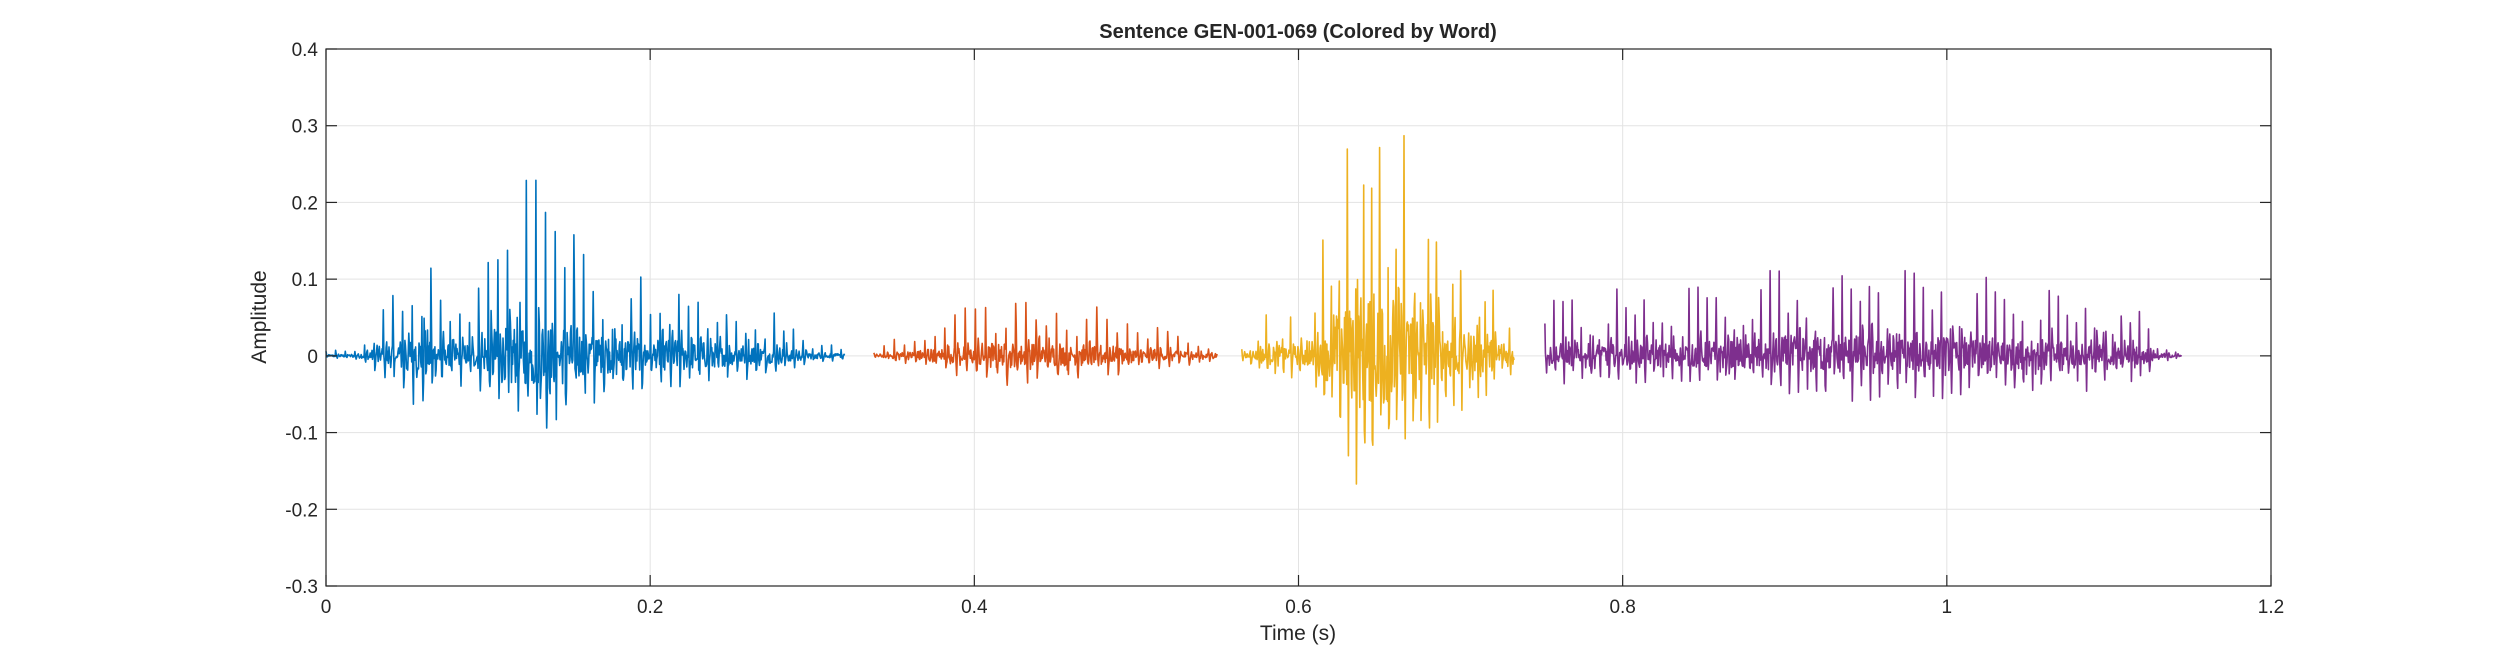 The width and height of the screenshot is (2500, 662). Describe the element at coordinates (2271, 607) in the screenshot. I see `x-tick-label: 1.2` at that location.